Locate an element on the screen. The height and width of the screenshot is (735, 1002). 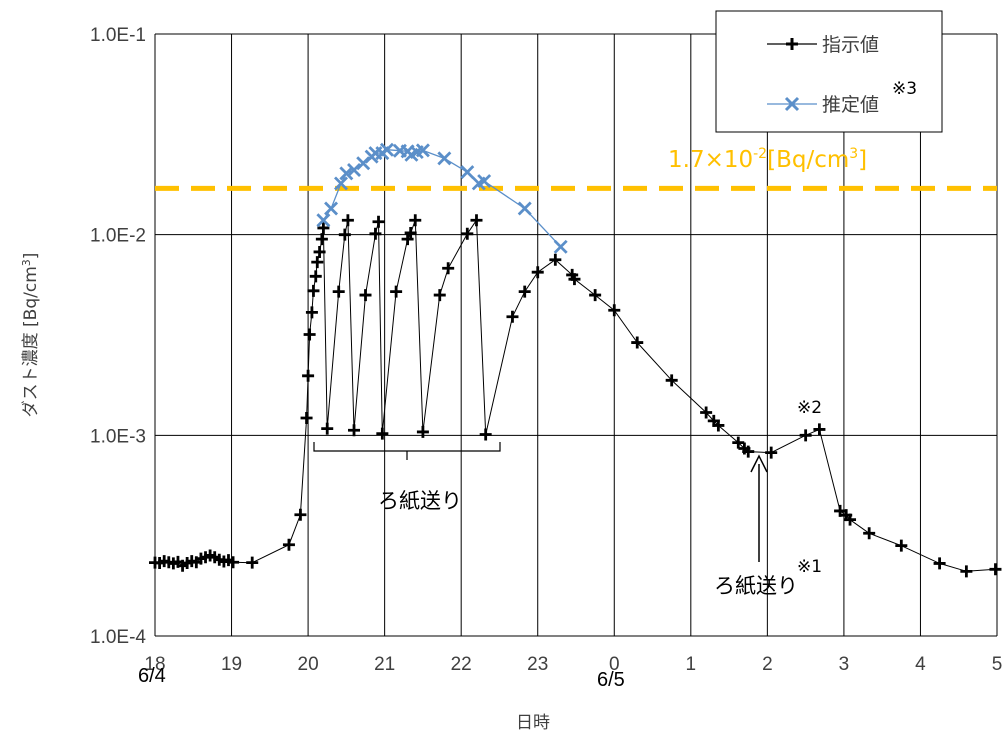
threshold-label-unit: [Bq/cm is located at coordinates (808, 160).